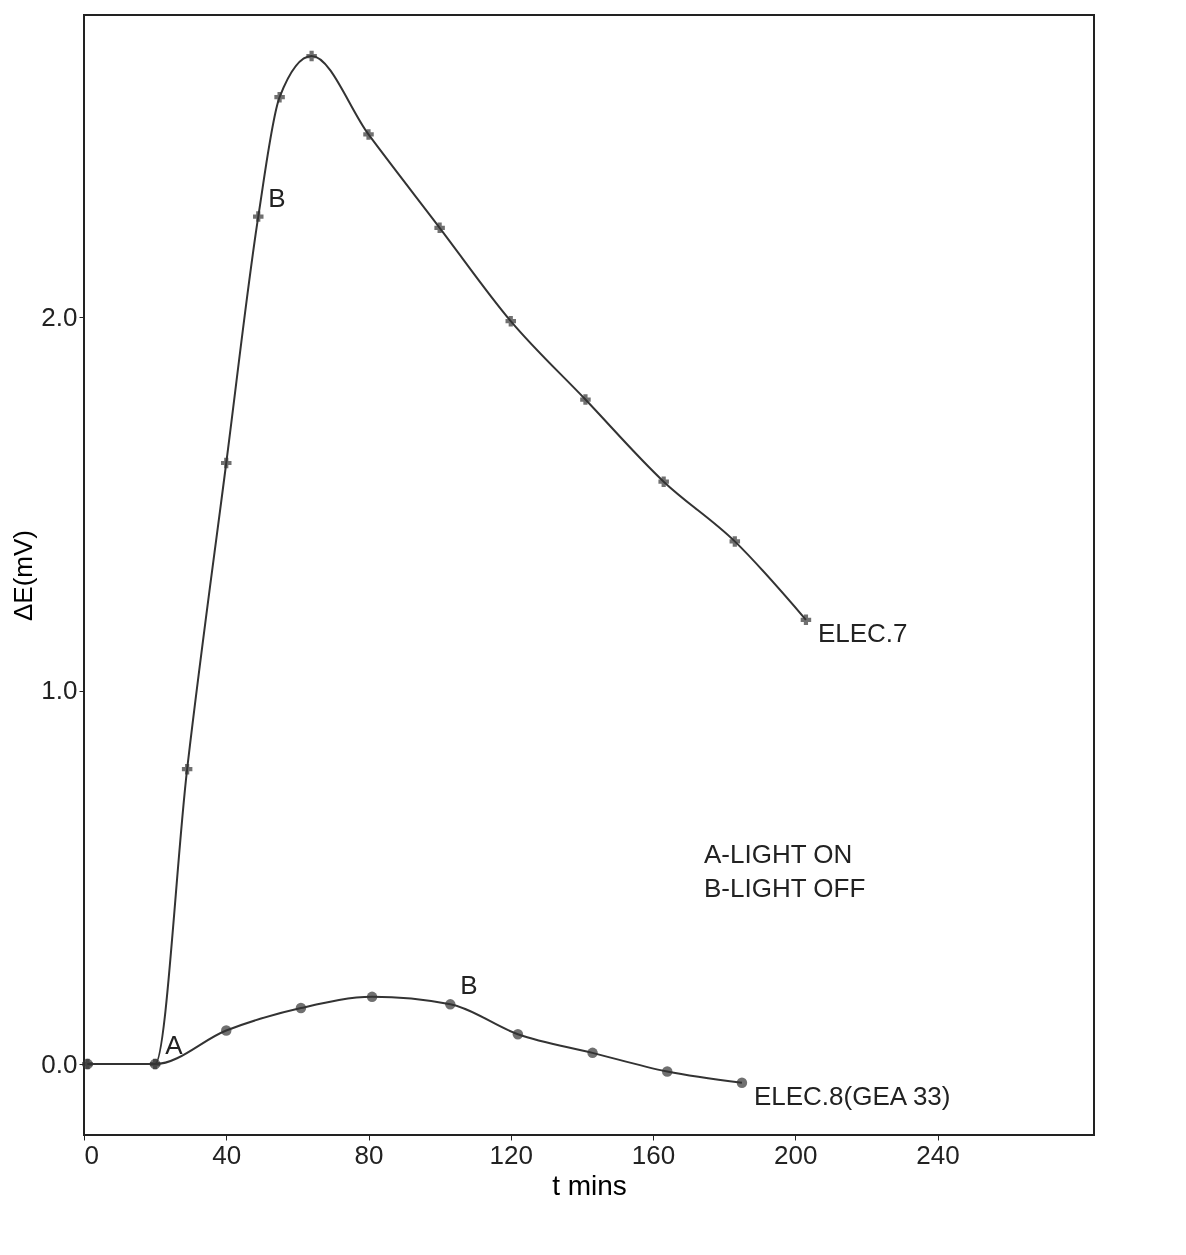  What do you see at coordinates (23, 575) in the screenshot?
I see `y-axis-title: ΔE(mV)` at bounding box center [23, 575].